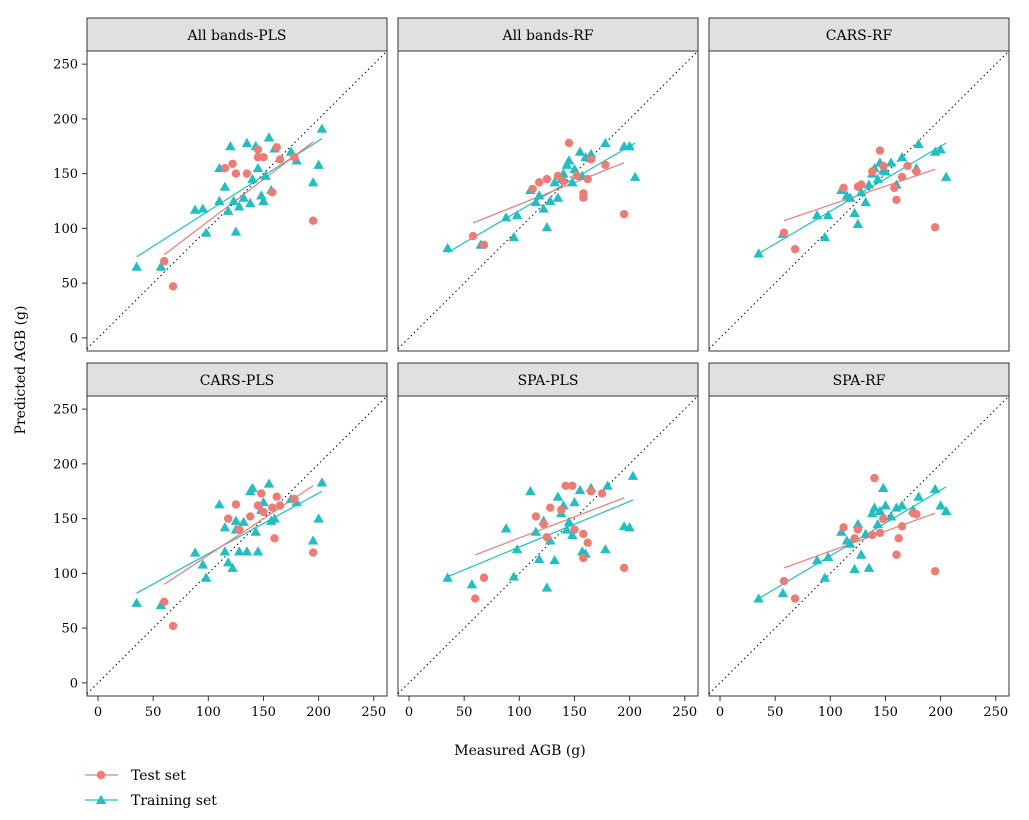 The height and width of the screenshot is (820, 1029). I want to click on legend-test-label: Test set, so click(158, 776).